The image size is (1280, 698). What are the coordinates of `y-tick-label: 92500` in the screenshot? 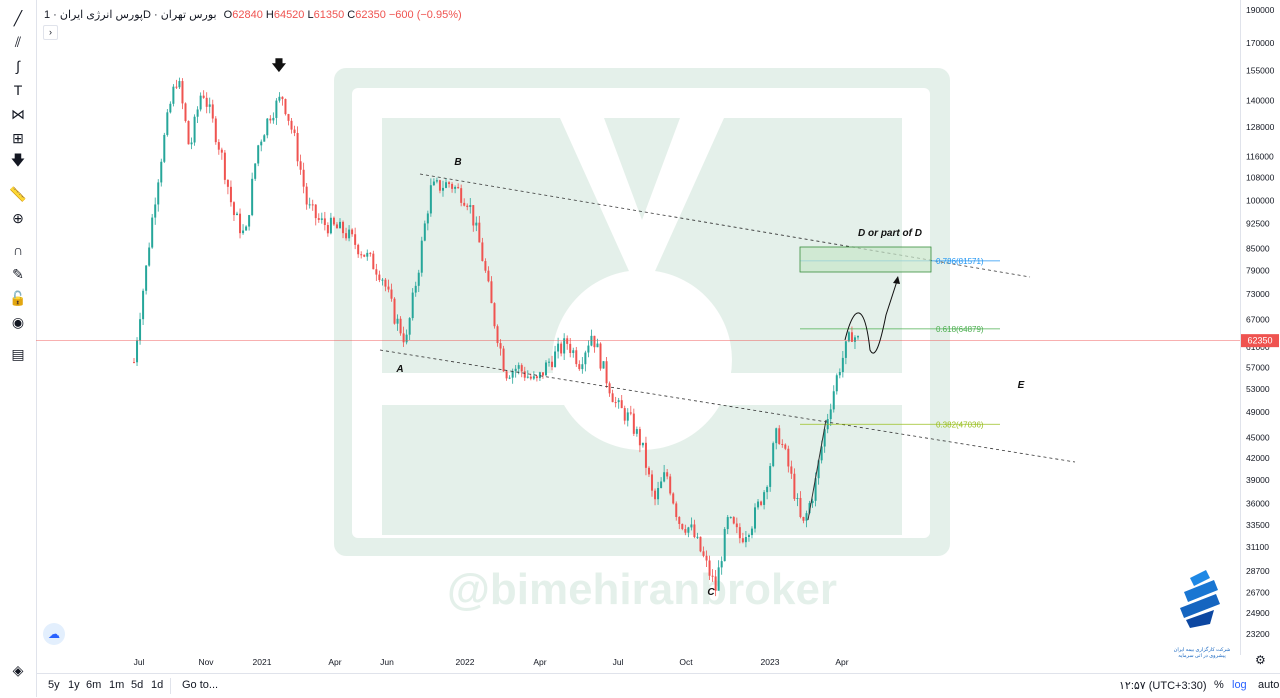 It's located at (1258, 224).